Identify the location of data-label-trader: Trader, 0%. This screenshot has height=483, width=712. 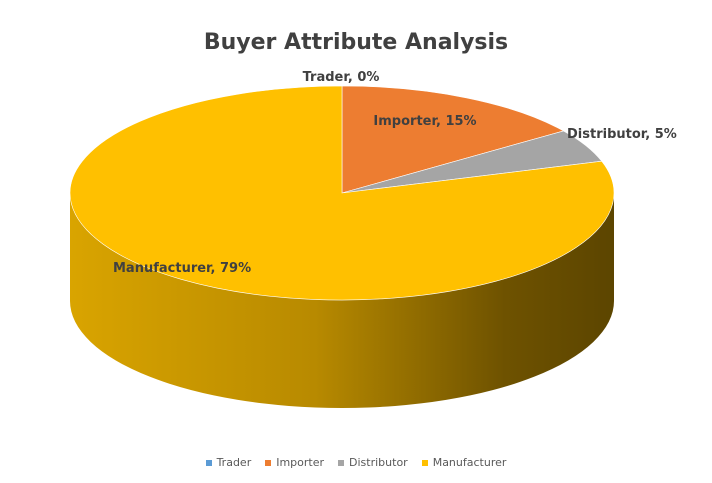
(341, 77).